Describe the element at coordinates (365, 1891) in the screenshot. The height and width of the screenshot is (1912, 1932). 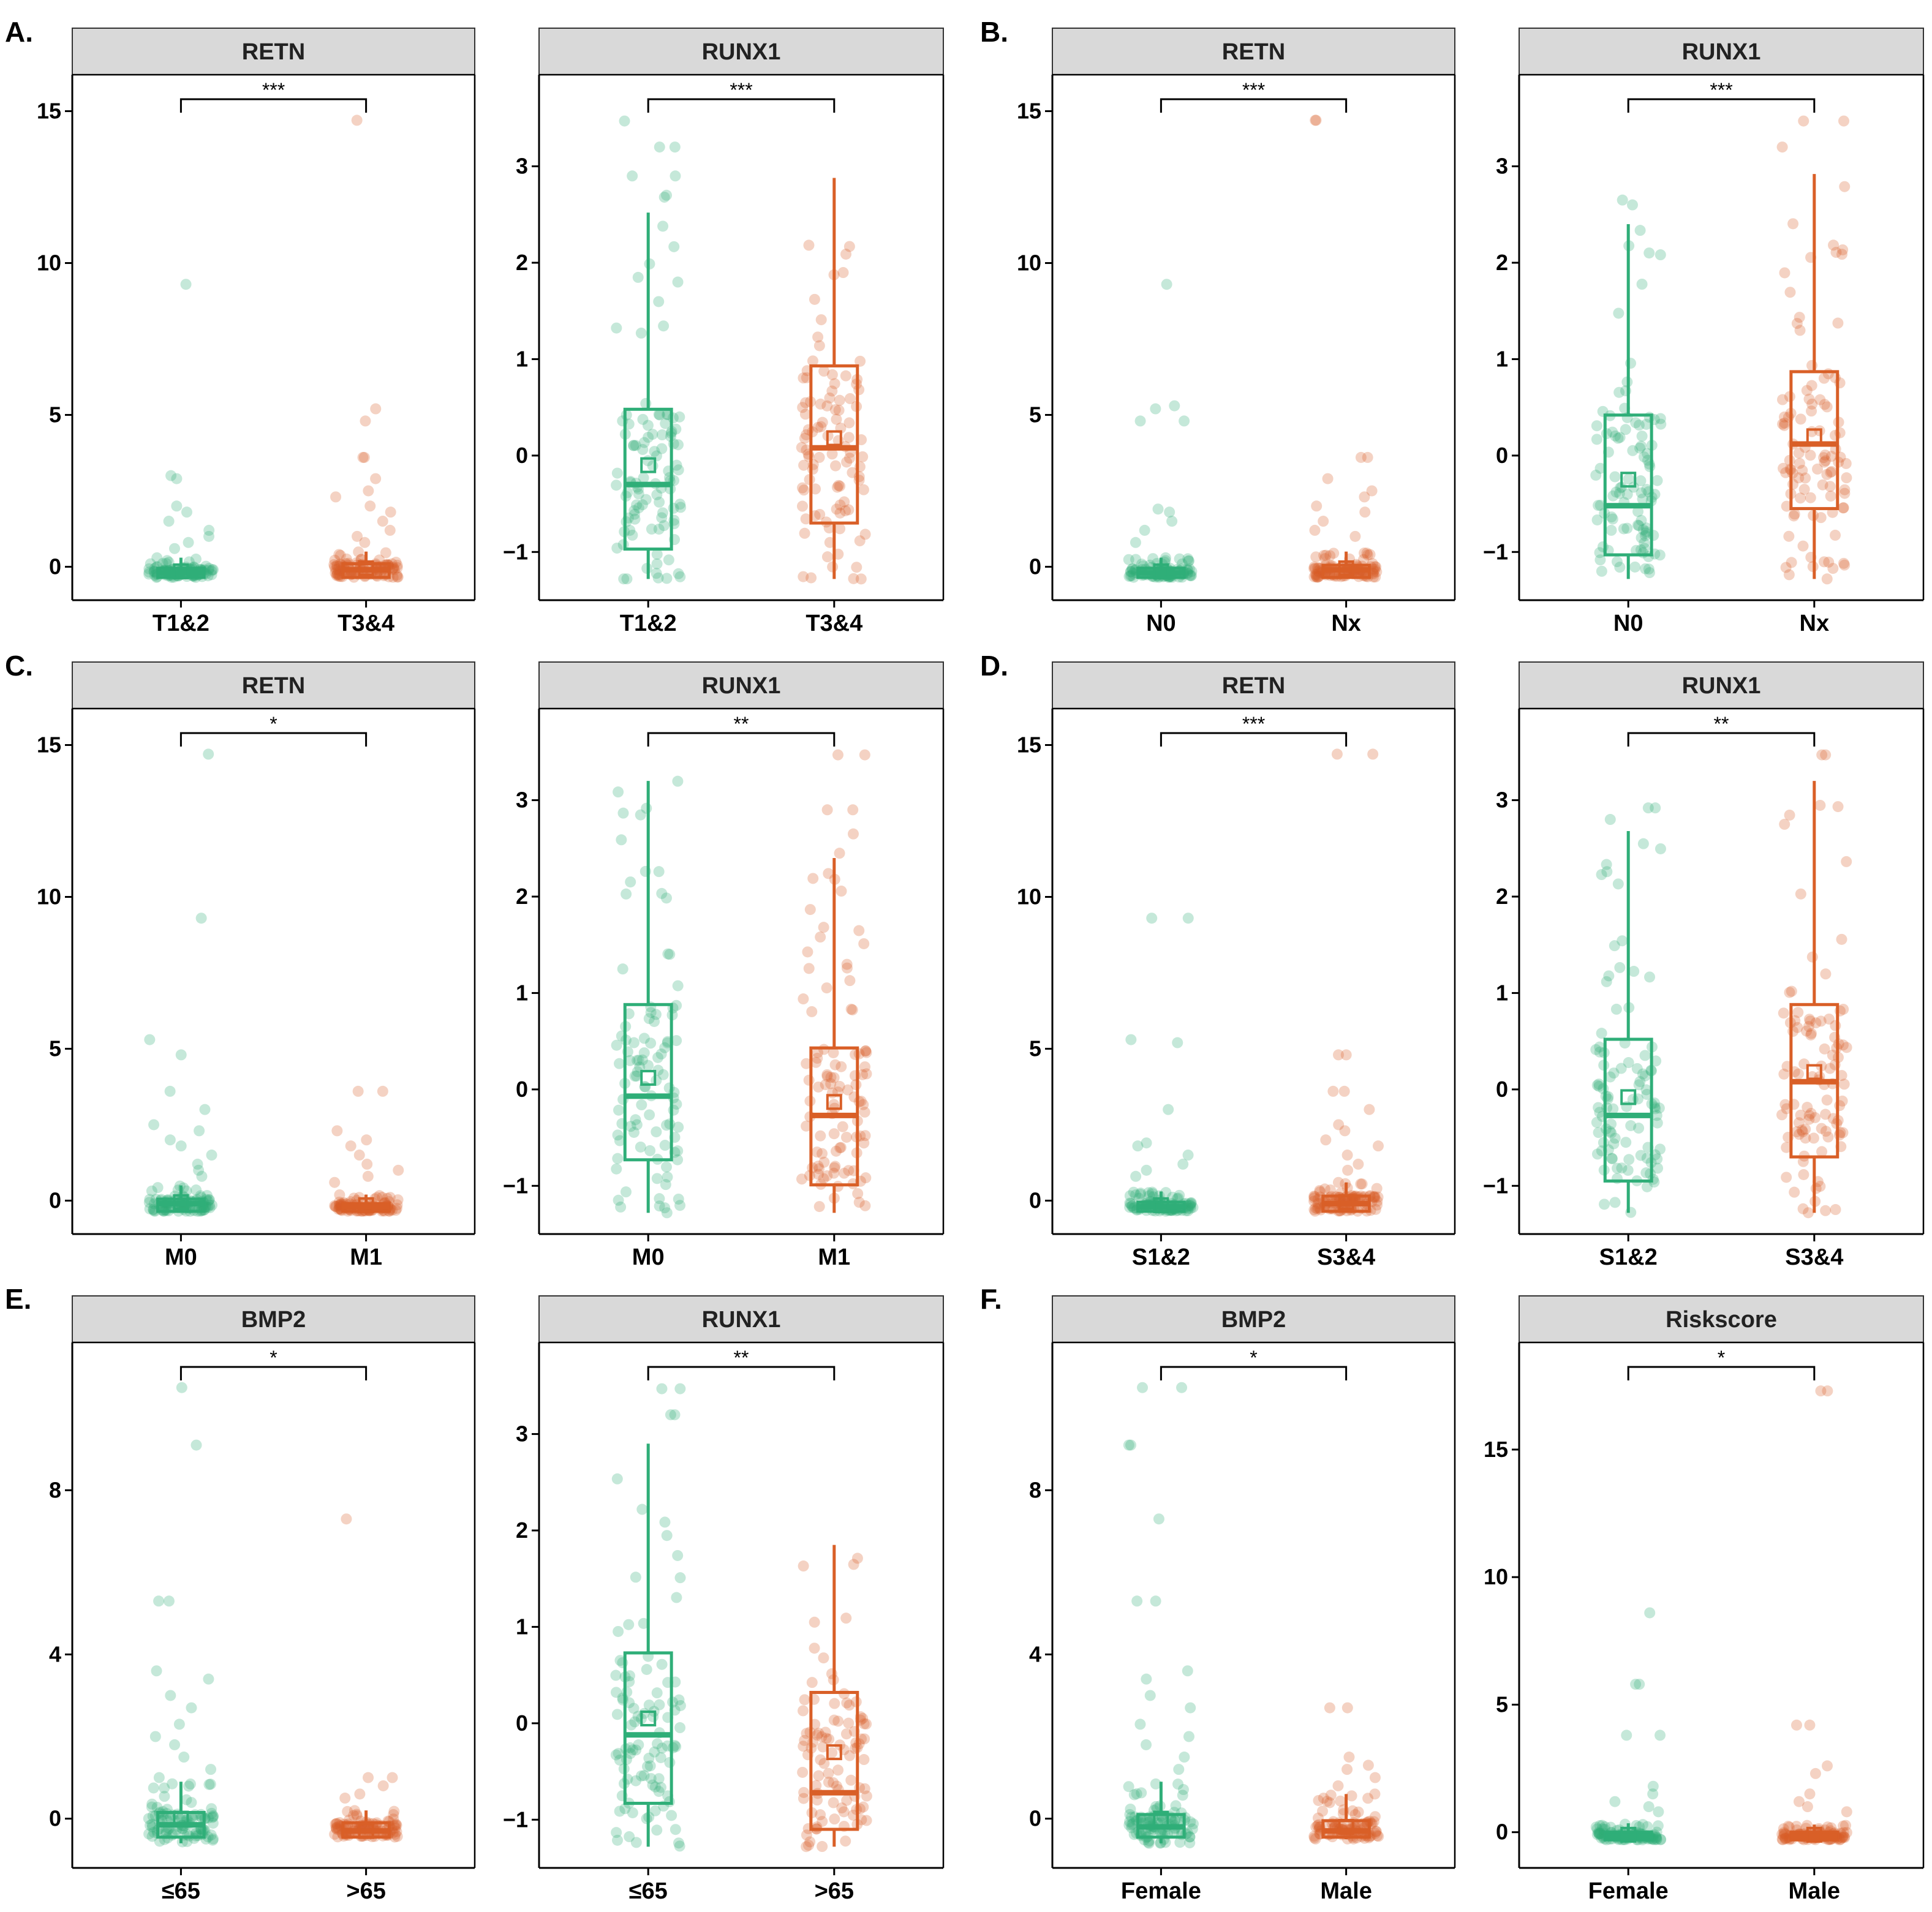
I see `x-tick-label: >65` at that location.